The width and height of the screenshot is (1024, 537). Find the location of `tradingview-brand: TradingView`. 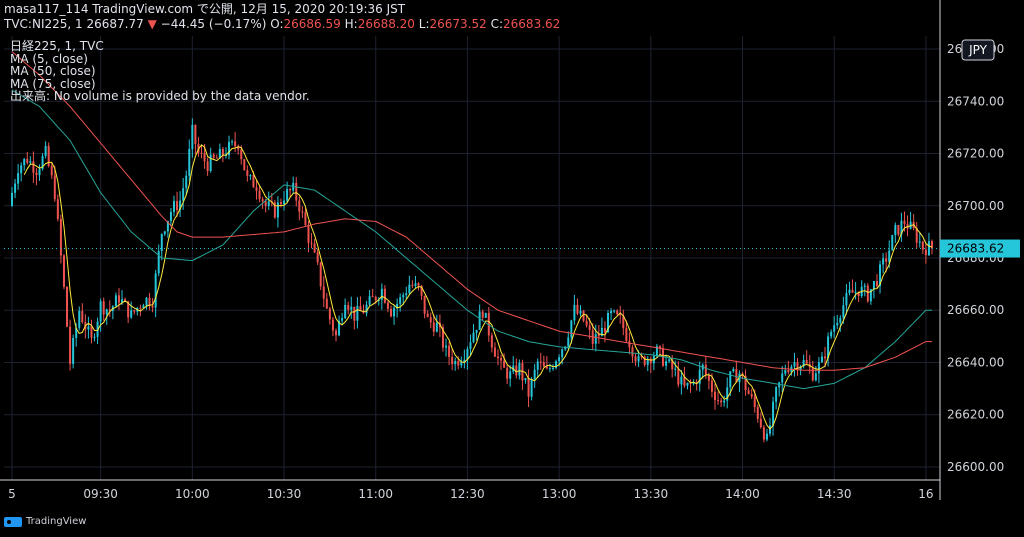

tradingview-brand: TradingView is located at coordinates (45, 521).